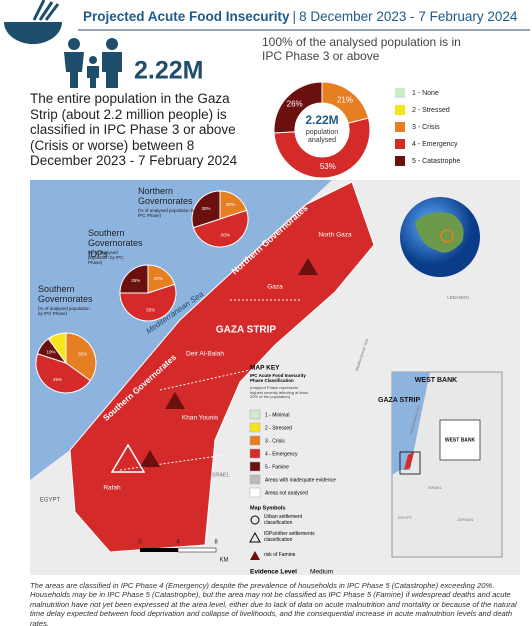 Image resolution: width=532 pixels, height=626 pixels. I want to click on slice-label: 35%, so click(82, 354).